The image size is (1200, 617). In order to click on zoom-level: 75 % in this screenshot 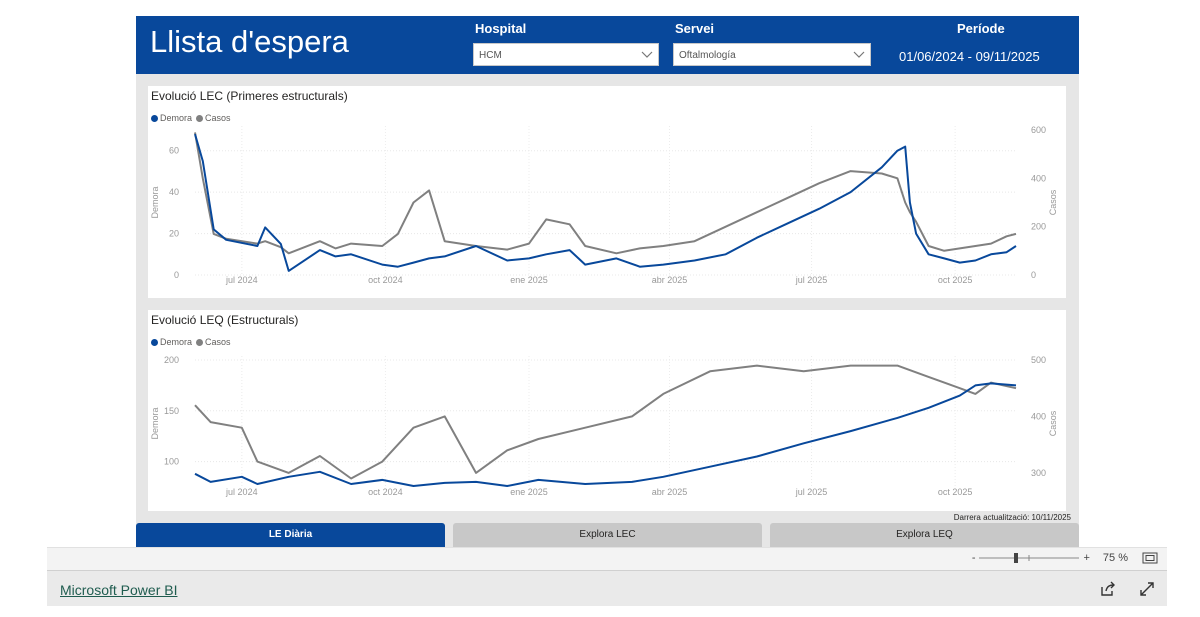, I will do `click(1115, 558)`.